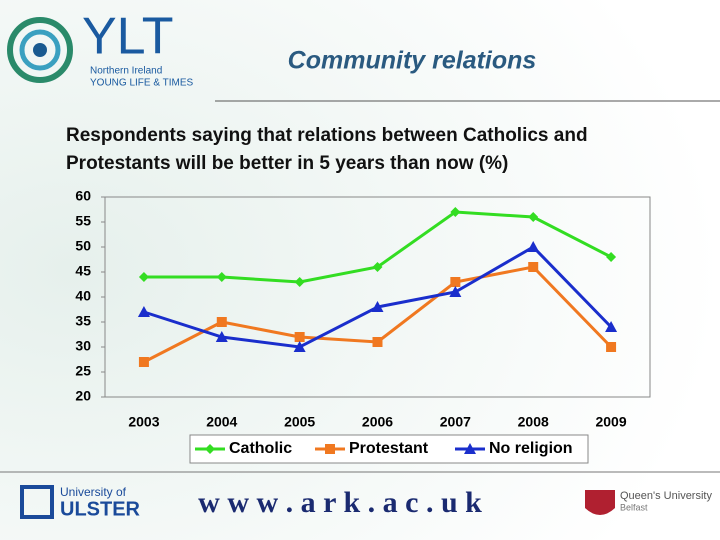 This screenshot has height=540, width=720. Describe the element at coordinates (93, 492) in the screenshot. I see `footer-text: University of` at that location.